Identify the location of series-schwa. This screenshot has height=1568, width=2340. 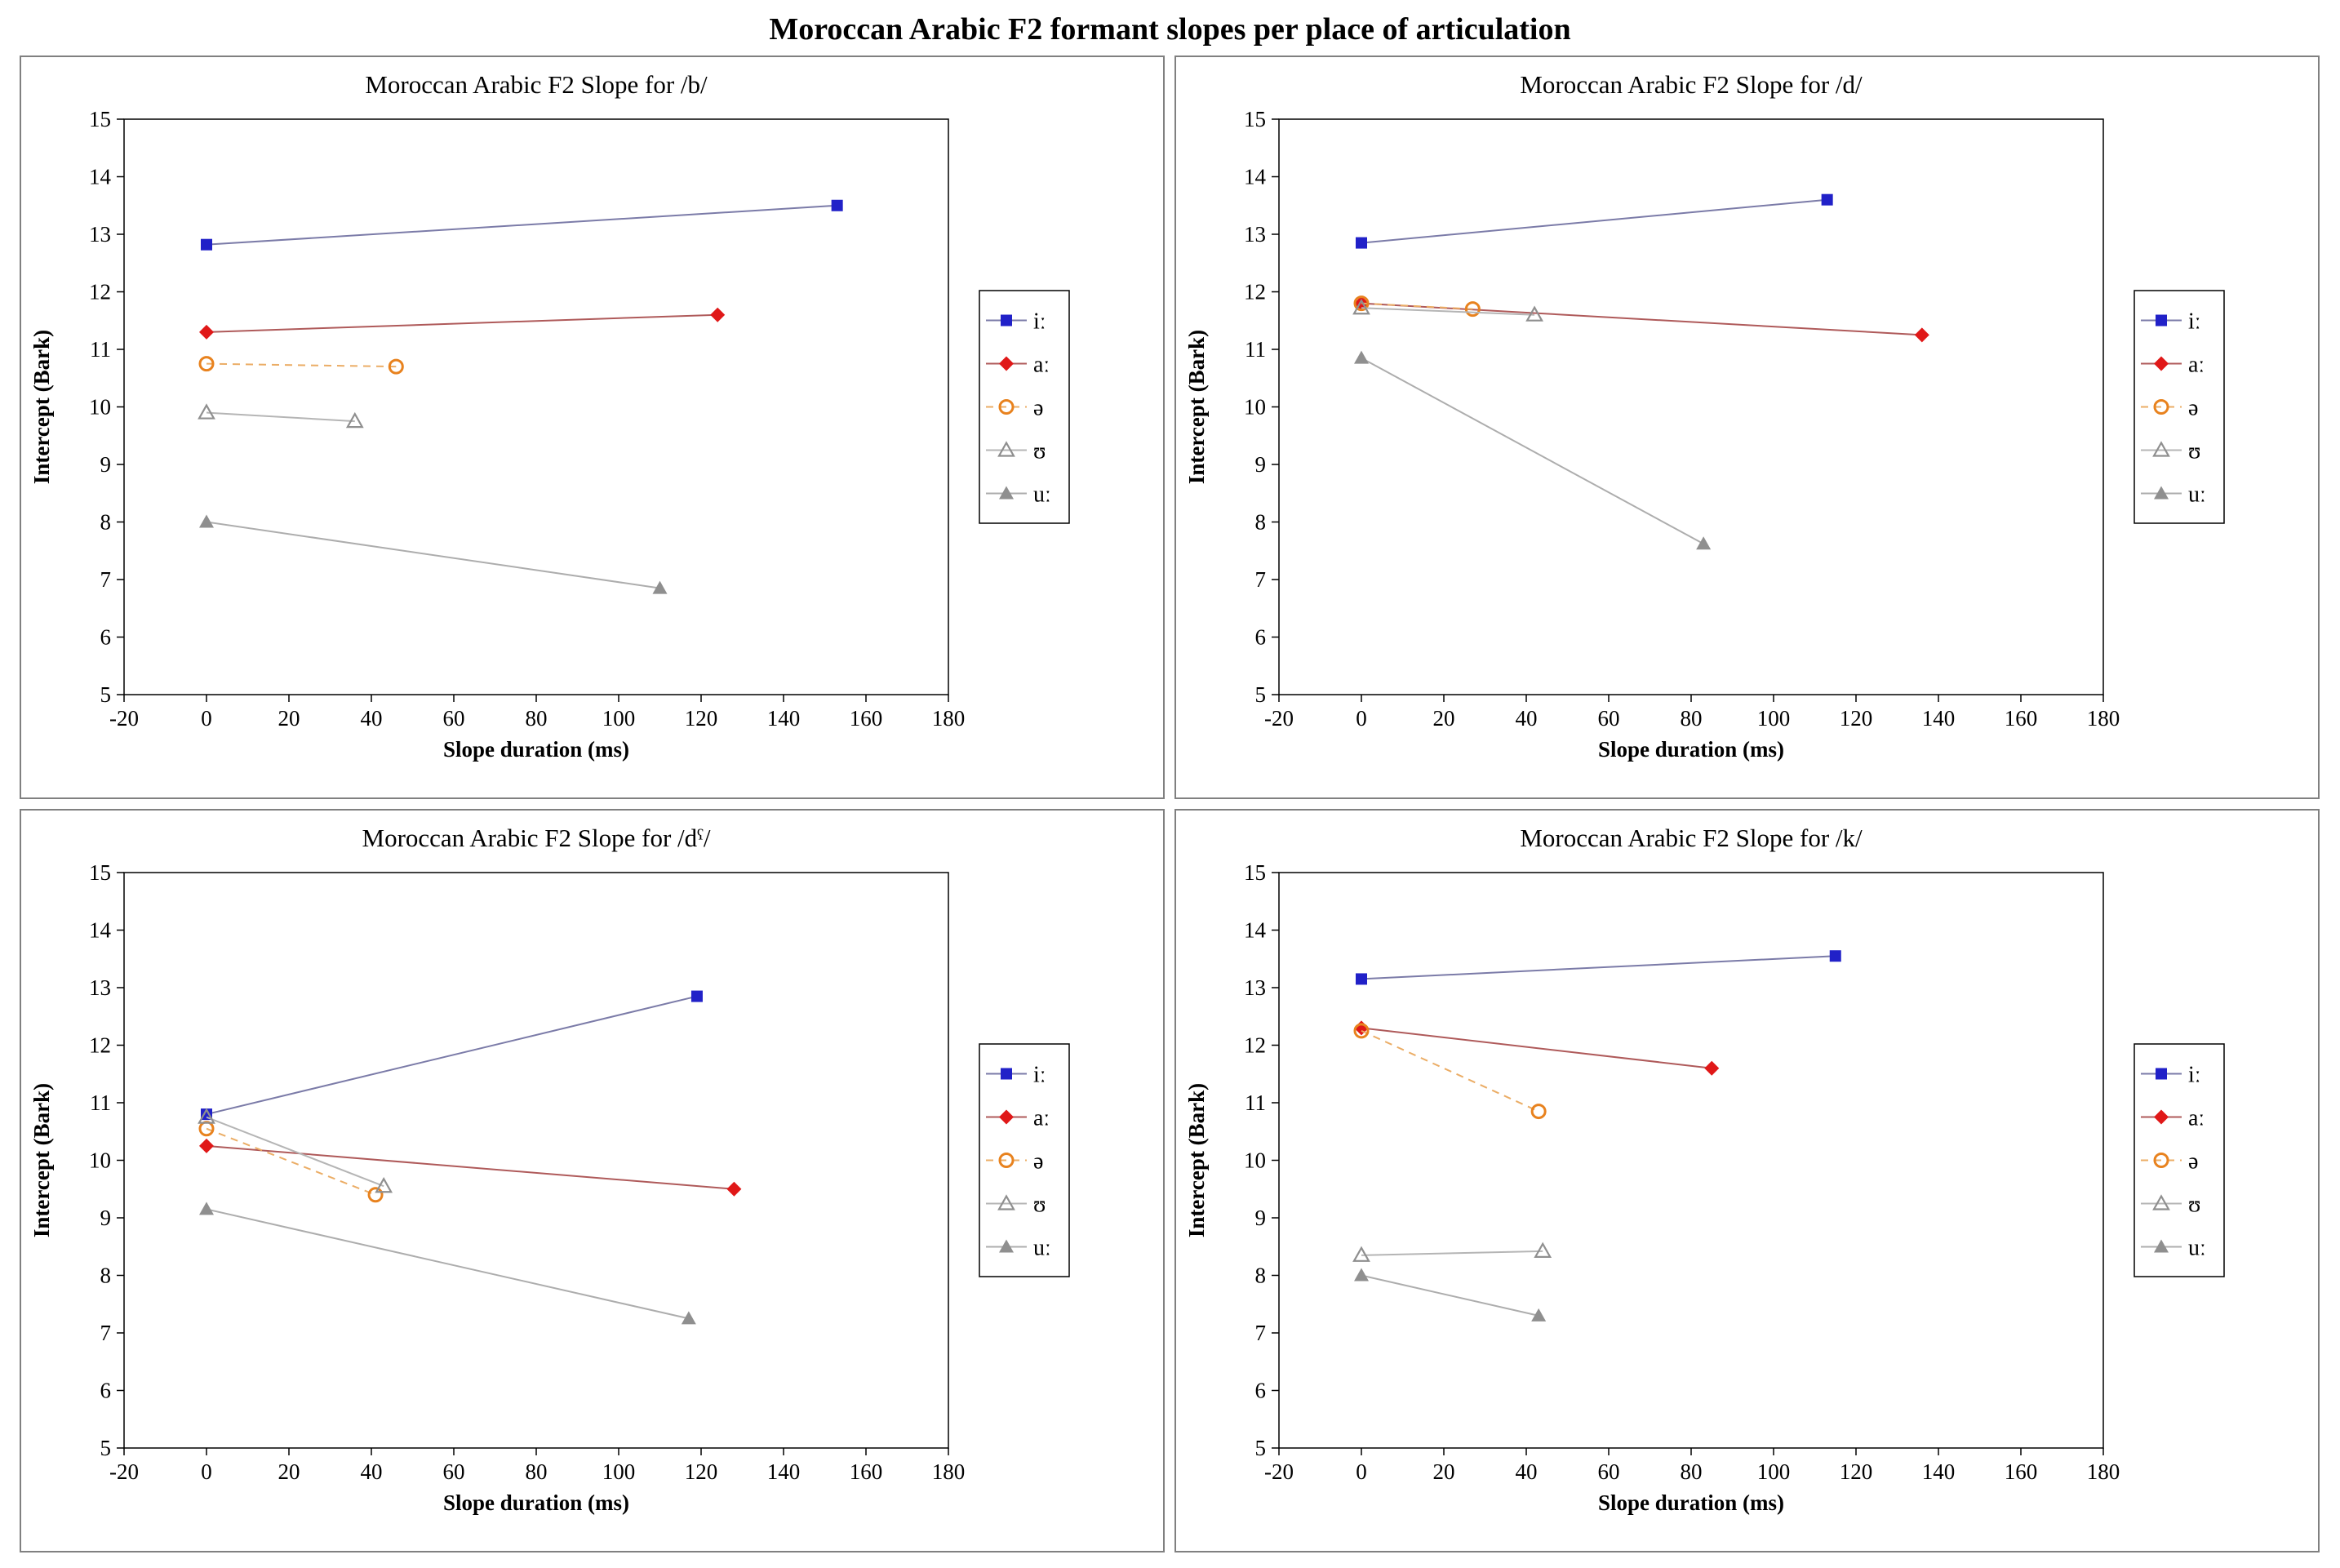
(1450, 1071).